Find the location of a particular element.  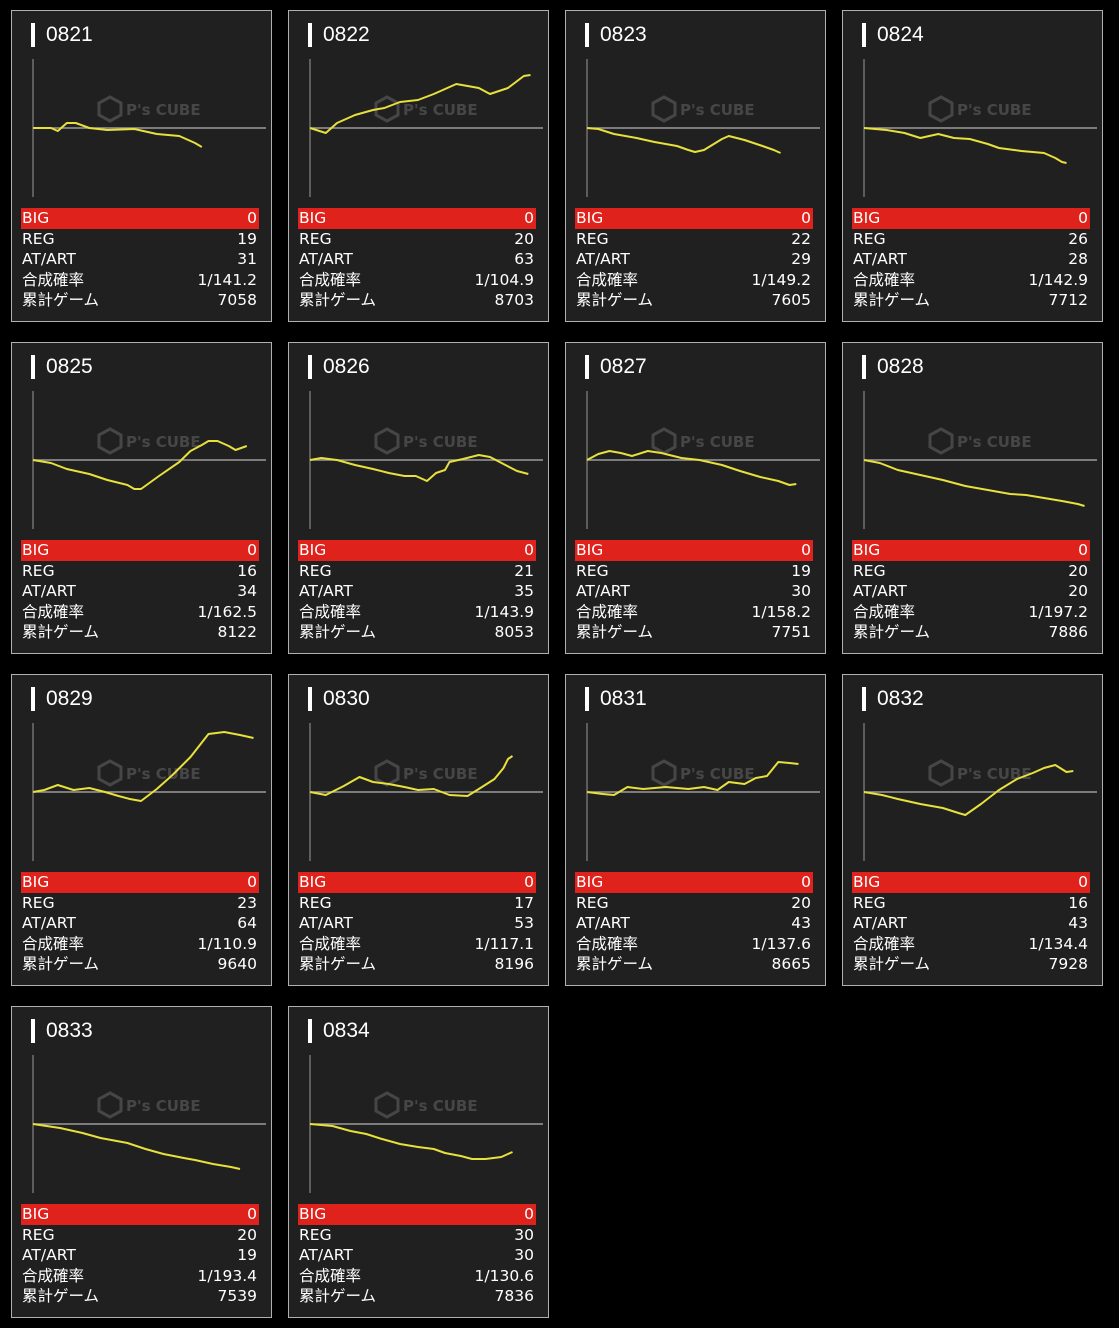

stats-table: BIG 0 REG 26 AT/ART 28 合成確率 1/142.9 累計ゲーム 7712 is located at coordinates (971, 259).